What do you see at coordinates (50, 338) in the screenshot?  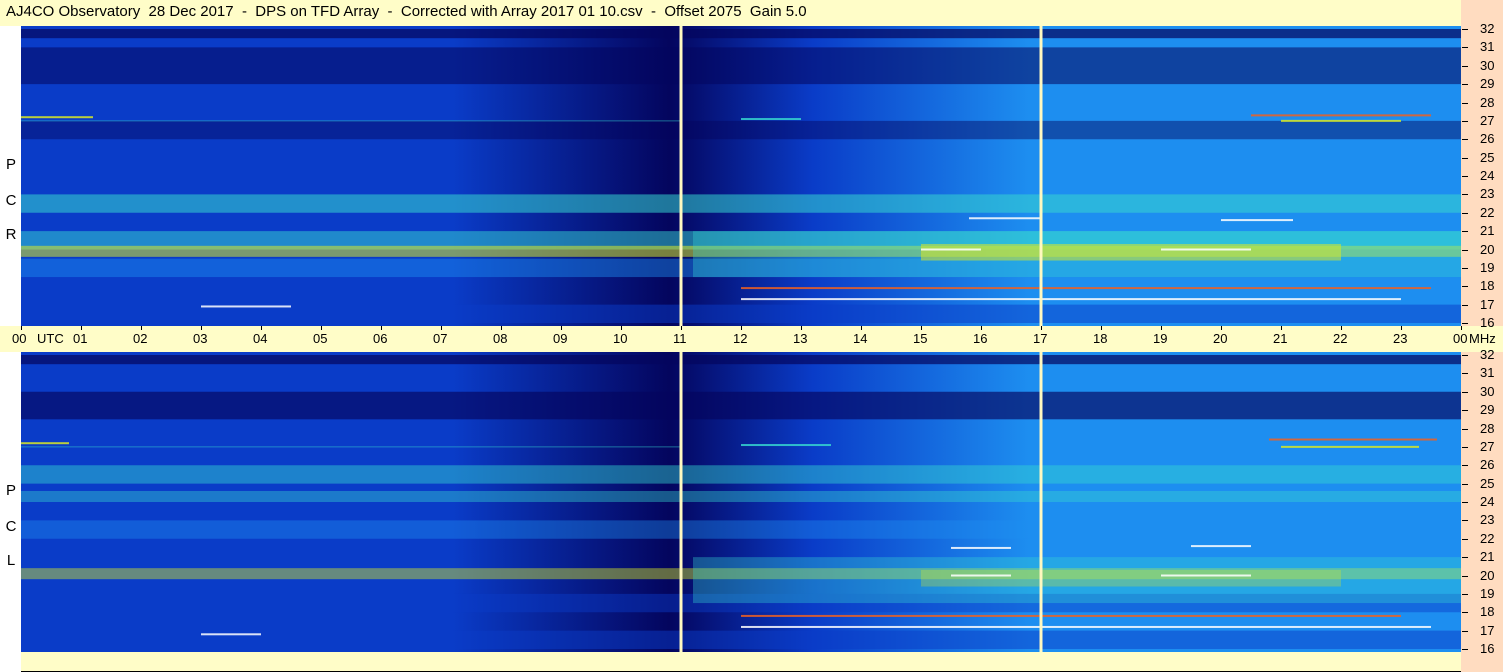 I see `utc-unit-label: UTC` at bounding box center [50, 338].